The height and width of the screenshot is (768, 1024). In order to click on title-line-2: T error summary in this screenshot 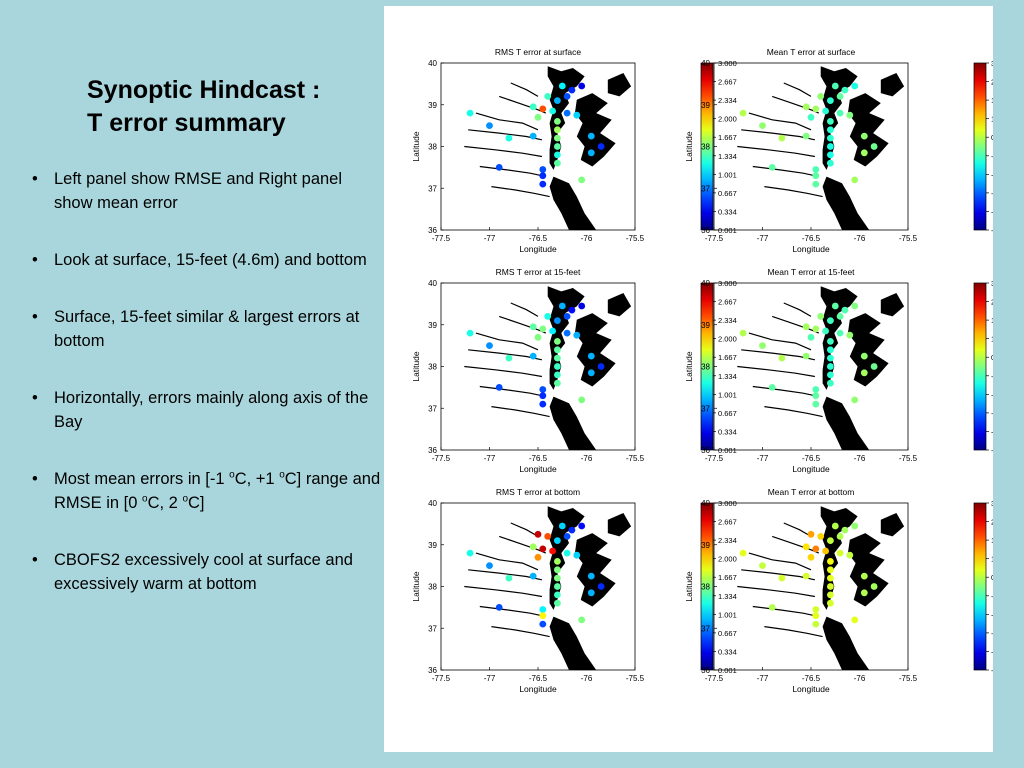, I will do `click(186, 123)`.